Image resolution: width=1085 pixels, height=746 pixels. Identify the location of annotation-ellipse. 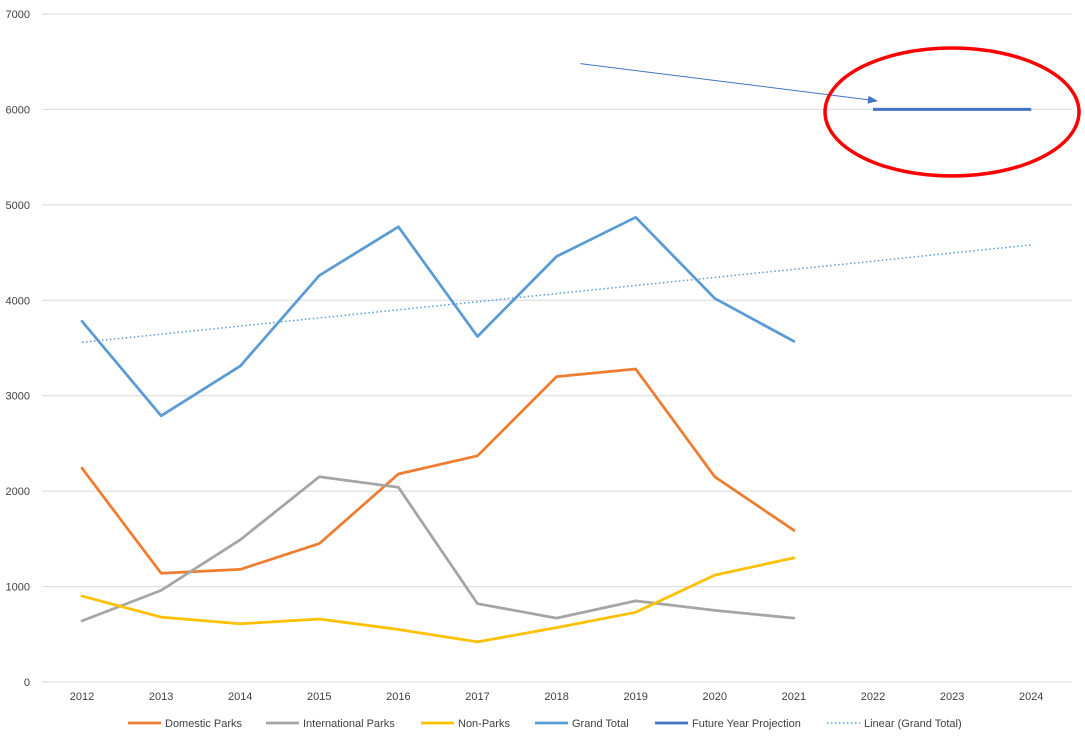
(952, 112).